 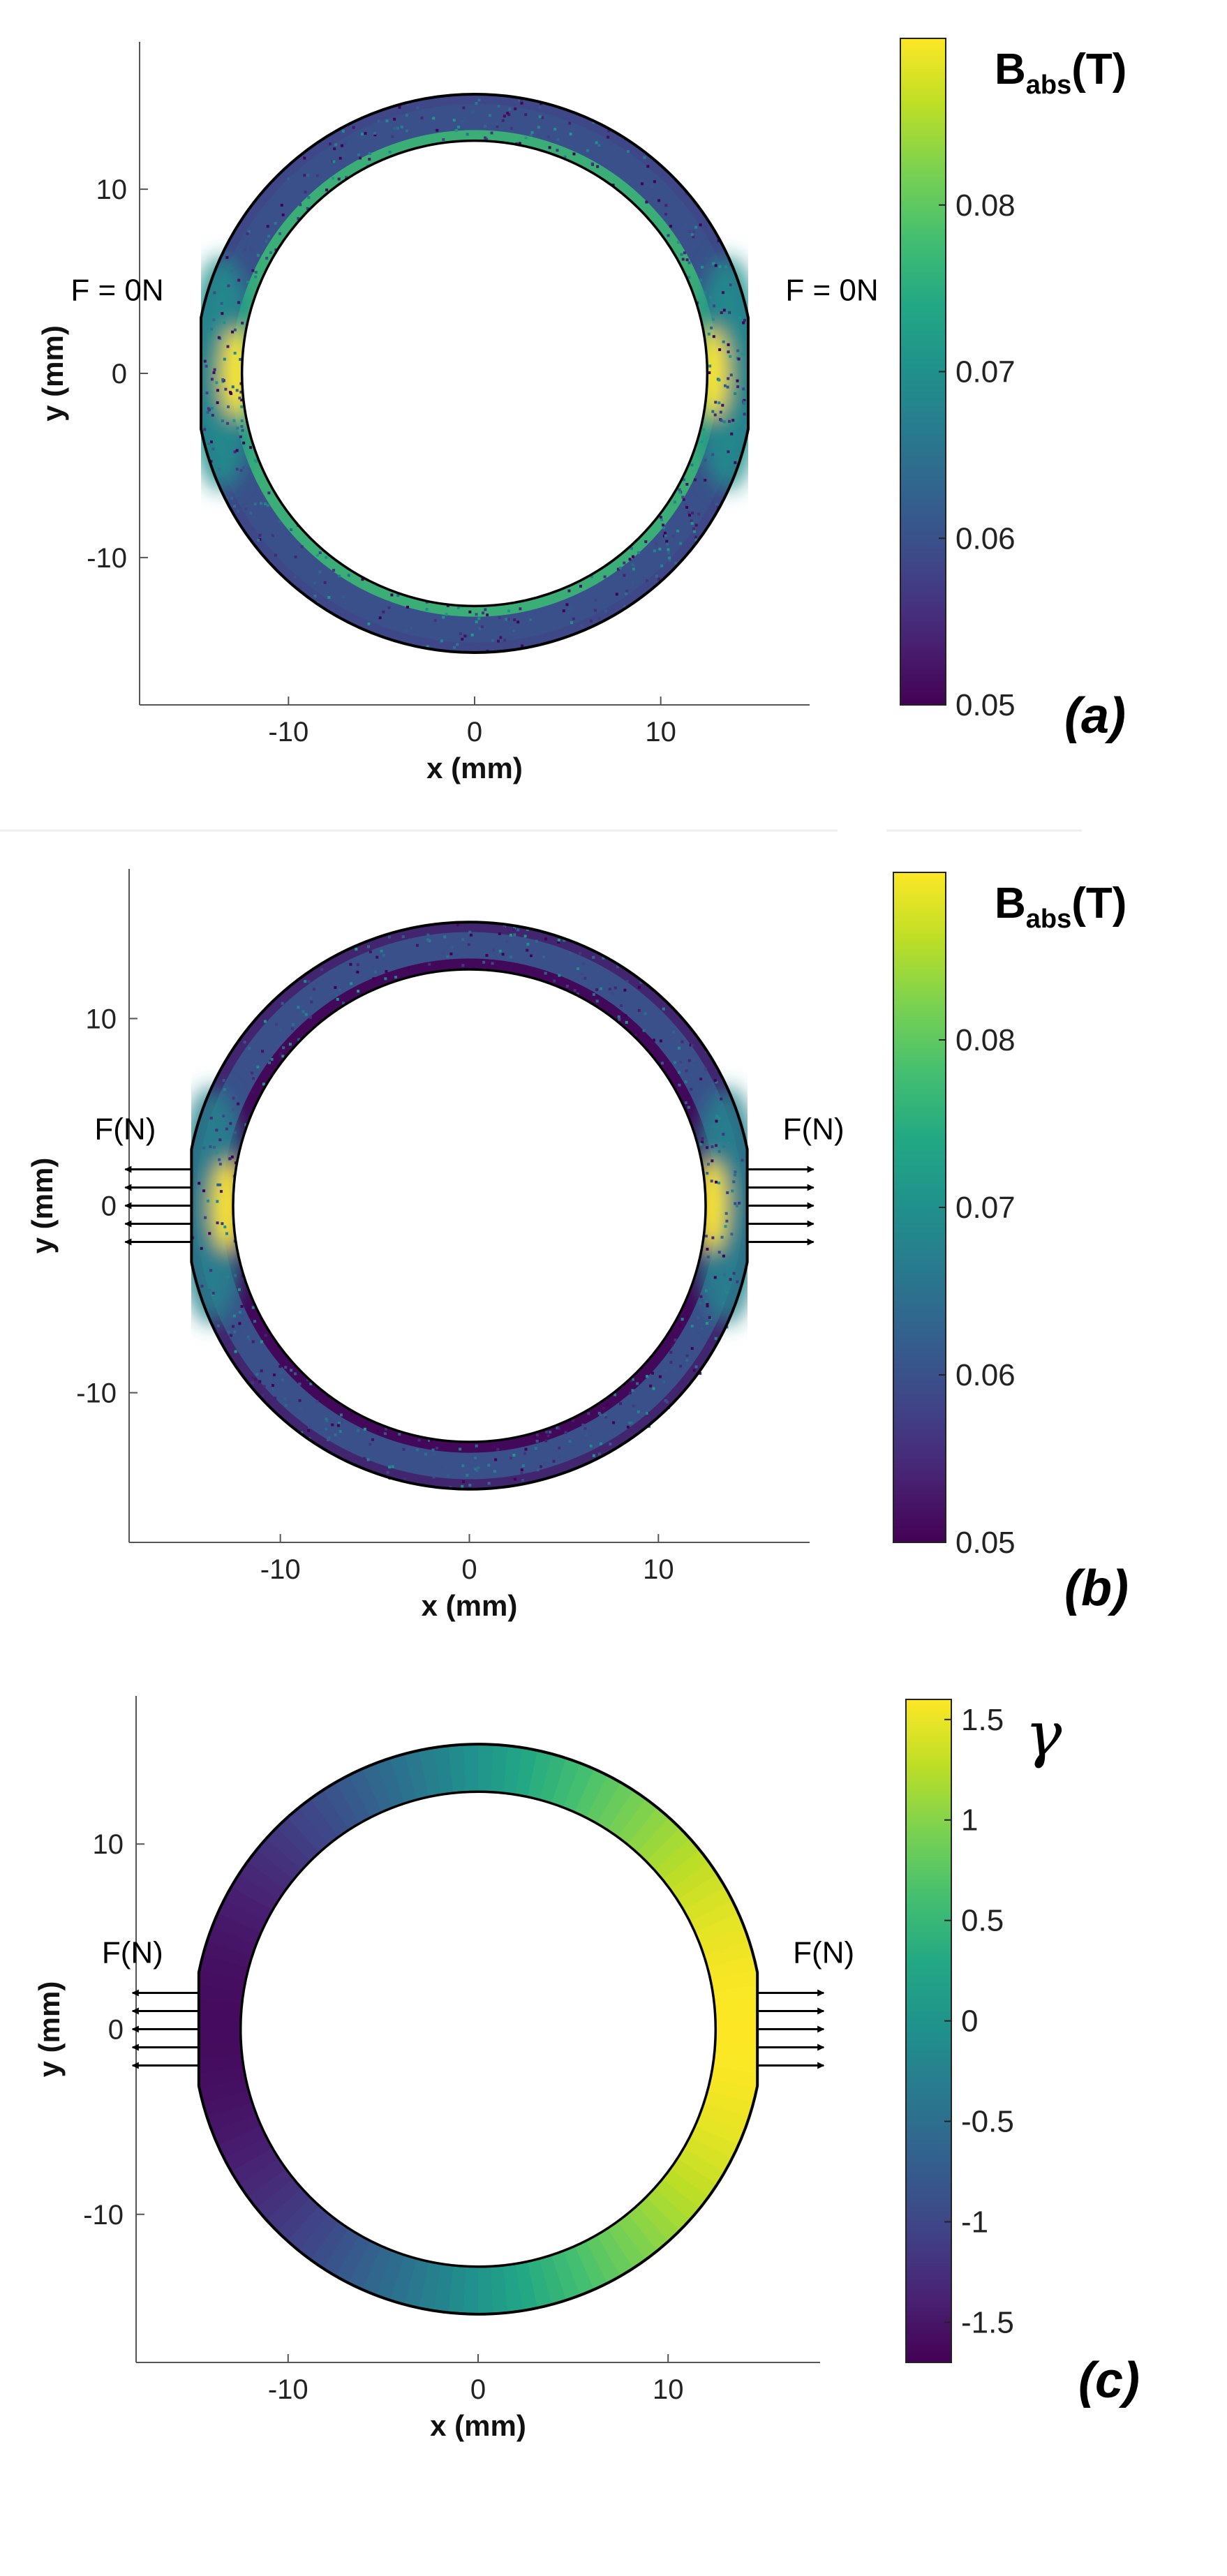 What do you see at coordinates (132, 1953) in the screenshot?
I see `force-label-left: F(N)` at bounding box center [132, 1953].